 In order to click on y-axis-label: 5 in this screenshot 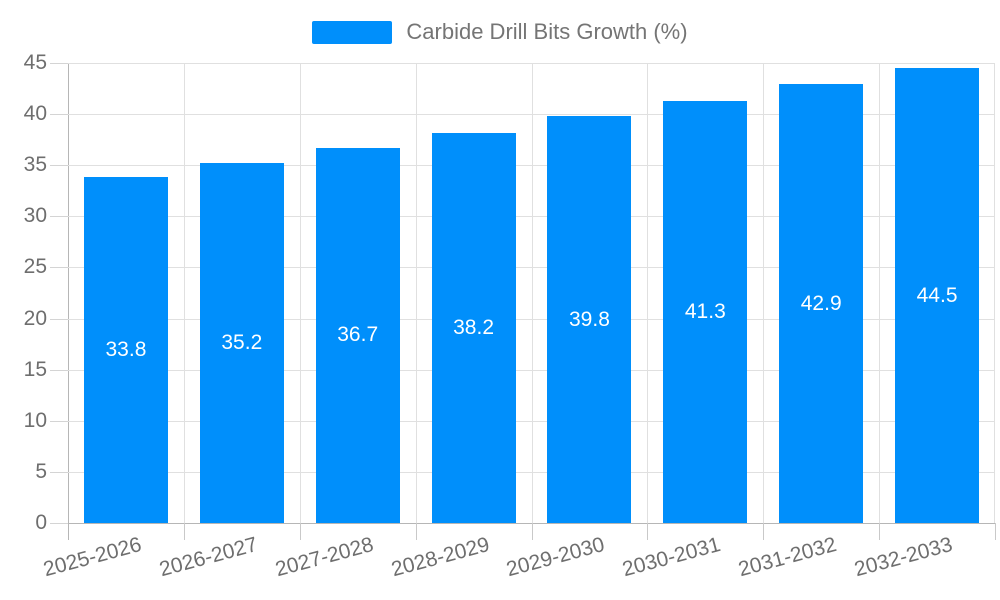, I will do `click(41, 471)`.